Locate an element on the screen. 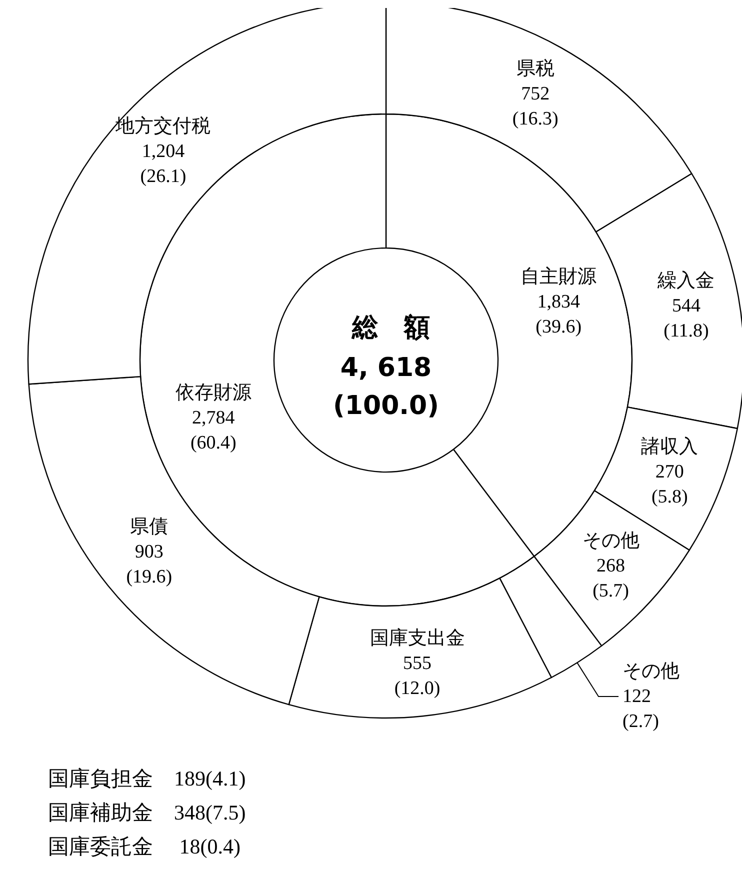 Image resolution: width=742 pixels, height=873 pixels. slice-label: 地方交付税 is located at coordinates (162, 126).